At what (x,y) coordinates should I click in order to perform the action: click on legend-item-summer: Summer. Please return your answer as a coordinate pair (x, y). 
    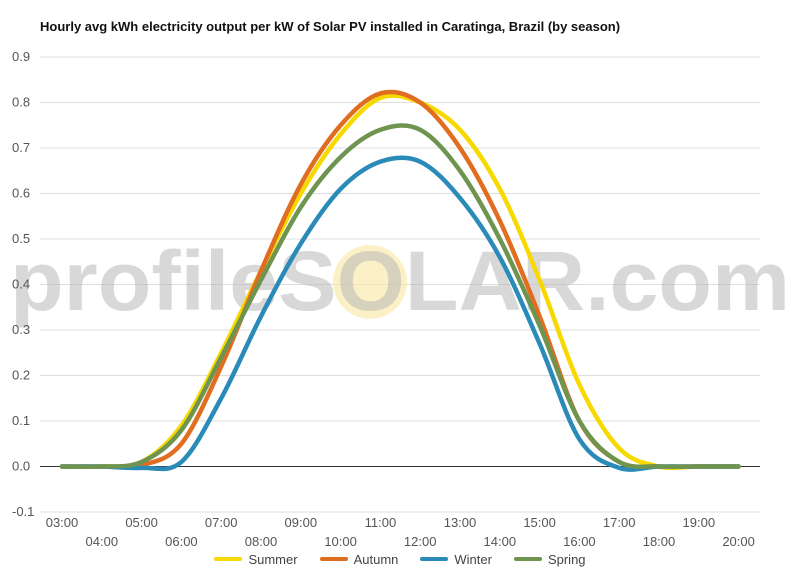
    Looking at the image, I should click on (256, 559).